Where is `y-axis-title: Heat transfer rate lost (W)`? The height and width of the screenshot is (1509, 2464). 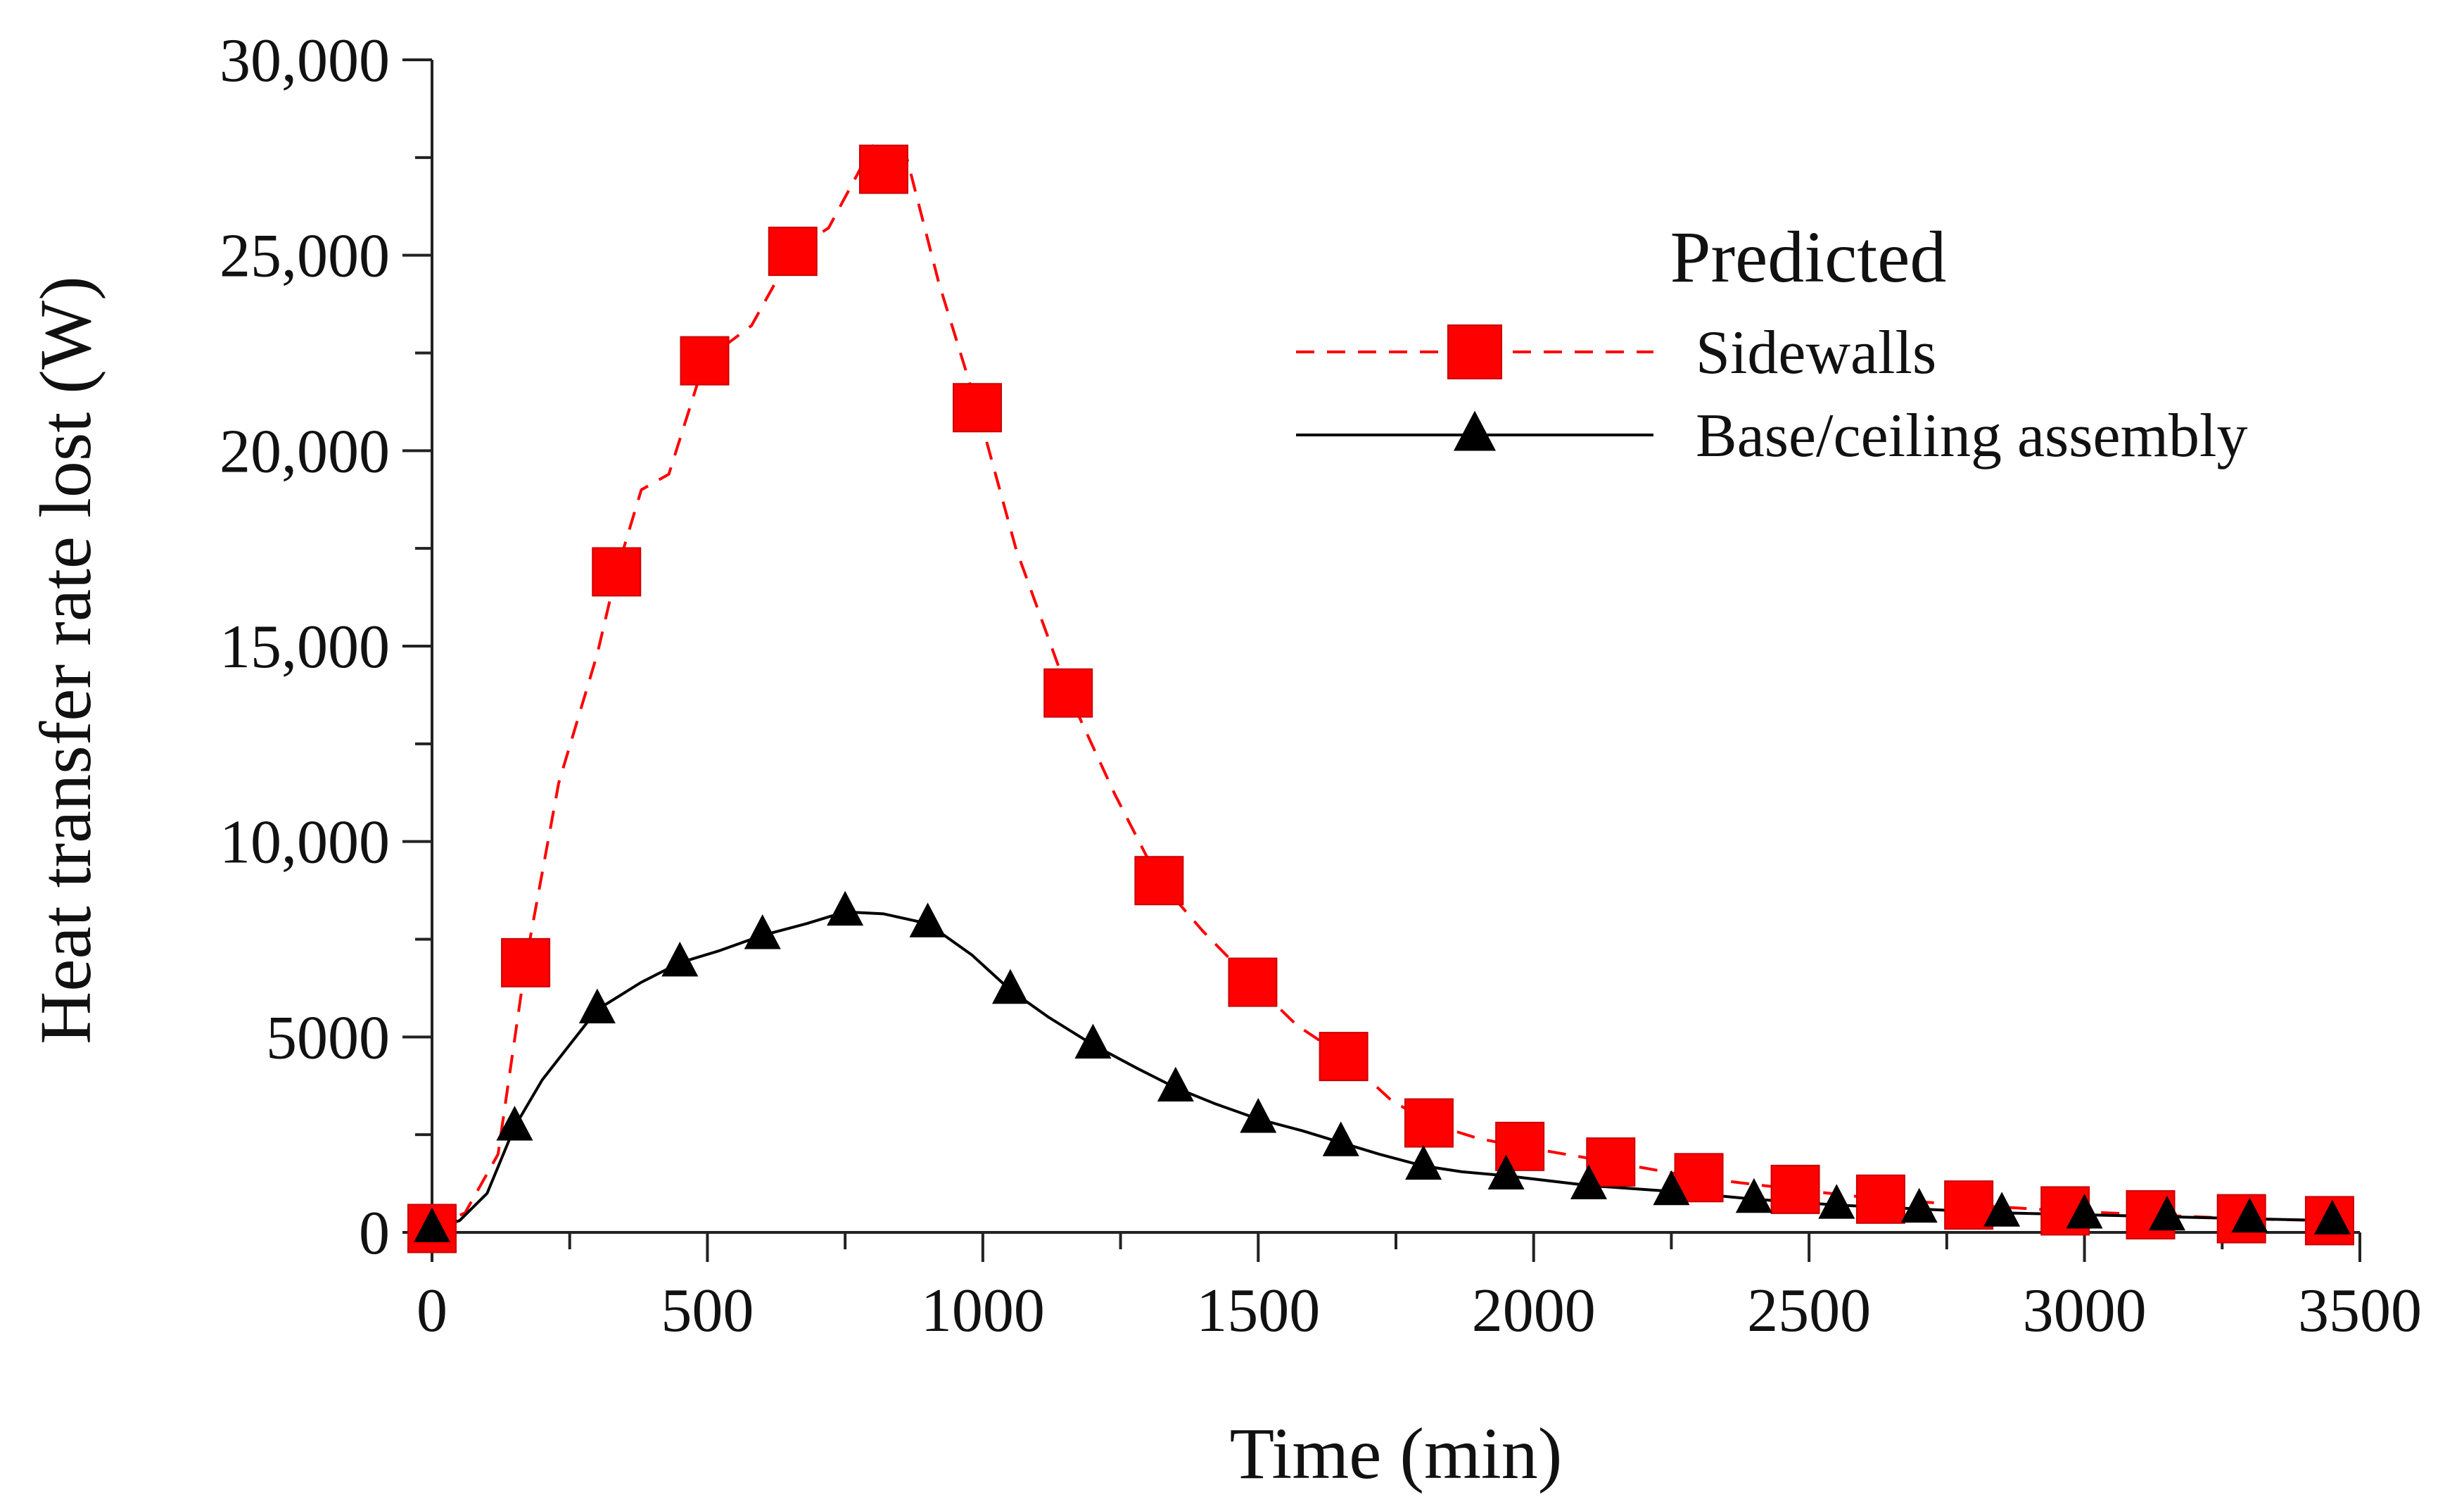
y-axis-title: Heat transfer rate lost (W) is located at coordinates (65, 660).